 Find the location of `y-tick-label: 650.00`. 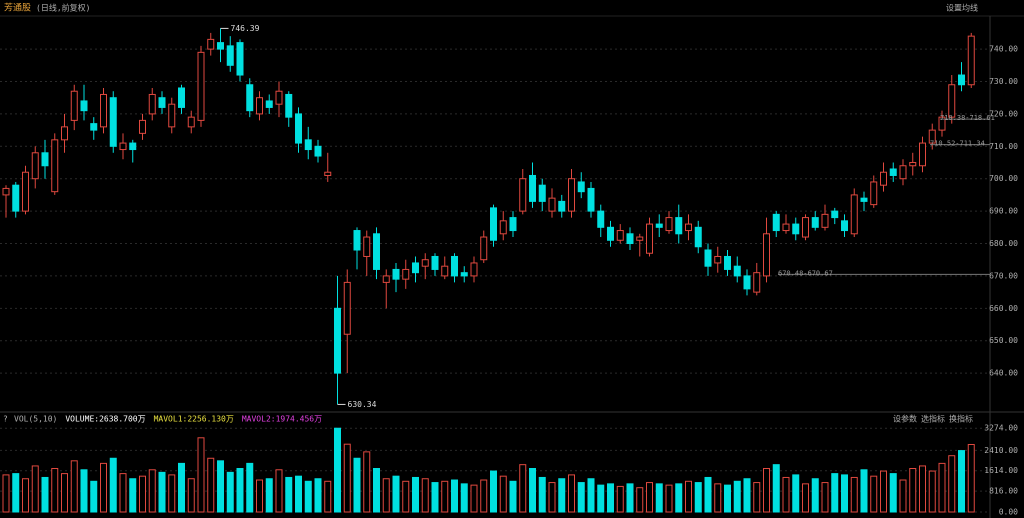

y-tick-label: 650.00 is located at coordinates (1003, 340).